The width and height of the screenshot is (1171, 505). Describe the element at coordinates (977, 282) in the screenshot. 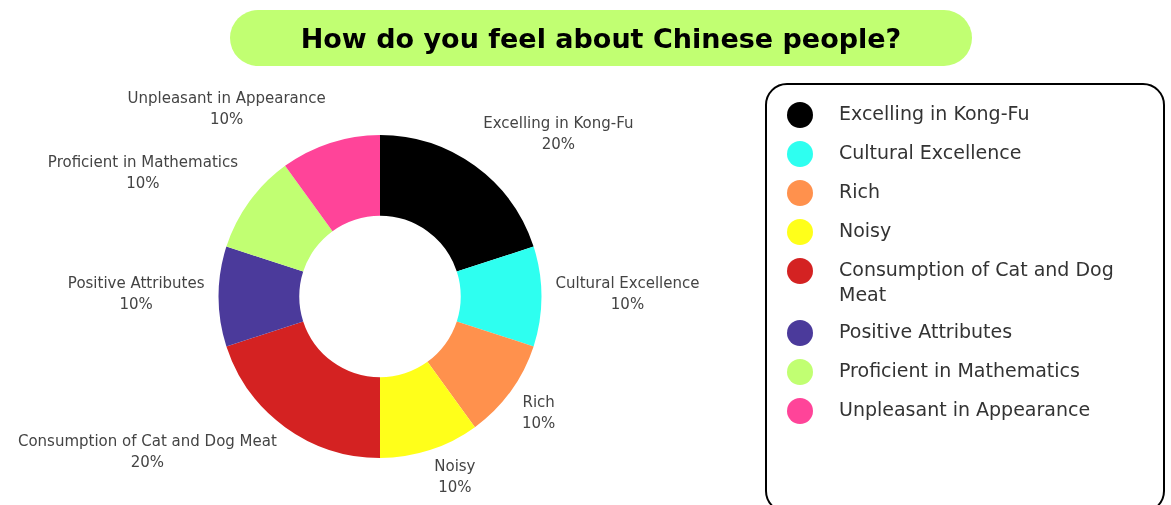

I see `legend-label: Consumption of Cat and Dog Meat` at that location.